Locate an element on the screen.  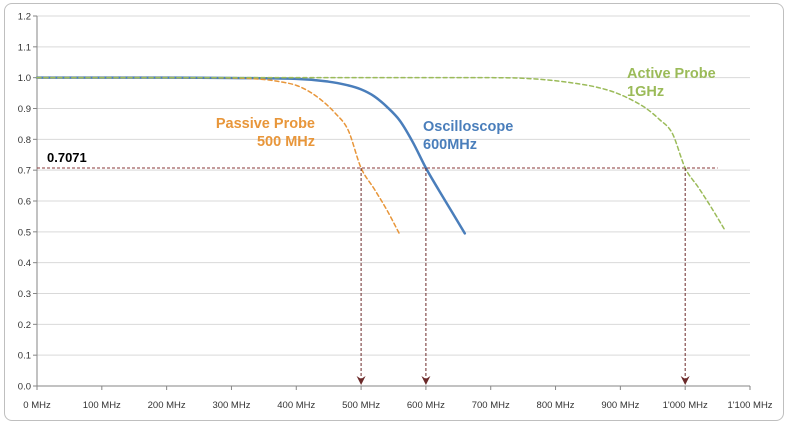
y-tick-label: 0.6 is located at coordinates (24, 202).